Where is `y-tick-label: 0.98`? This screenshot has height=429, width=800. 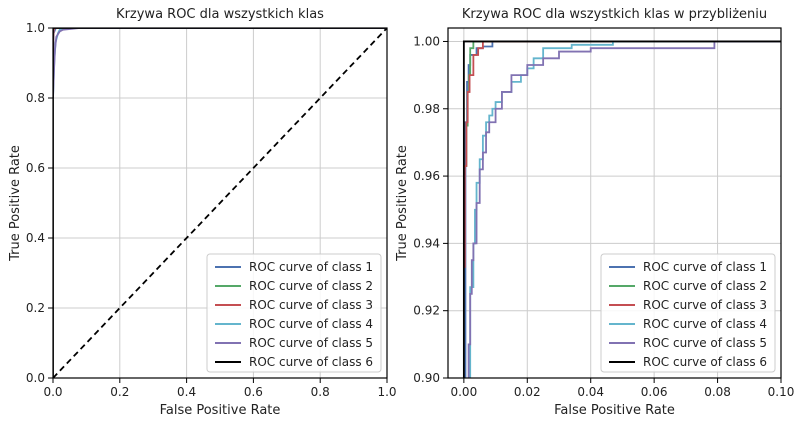 y-tick-label: 0.98 is located at coordinates (426, 109).